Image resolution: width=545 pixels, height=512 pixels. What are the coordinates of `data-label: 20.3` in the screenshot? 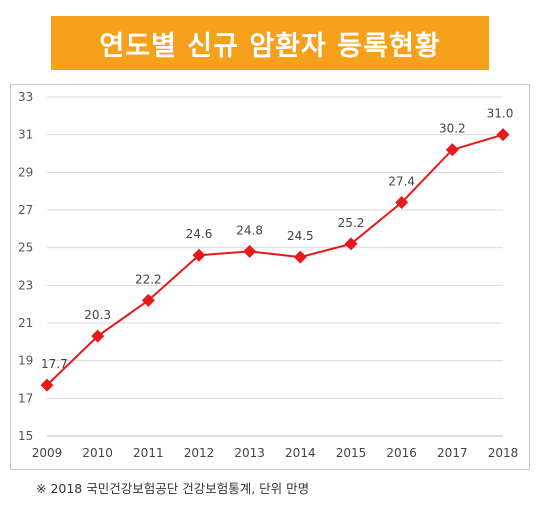 It's located at (97, 315).